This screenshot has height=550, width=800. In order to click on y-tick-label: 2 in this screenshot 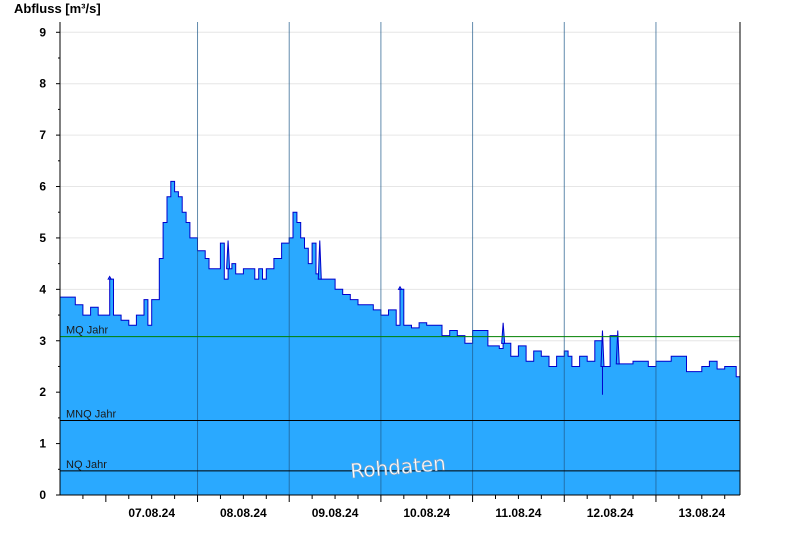, I will do `click(42, 392)`.